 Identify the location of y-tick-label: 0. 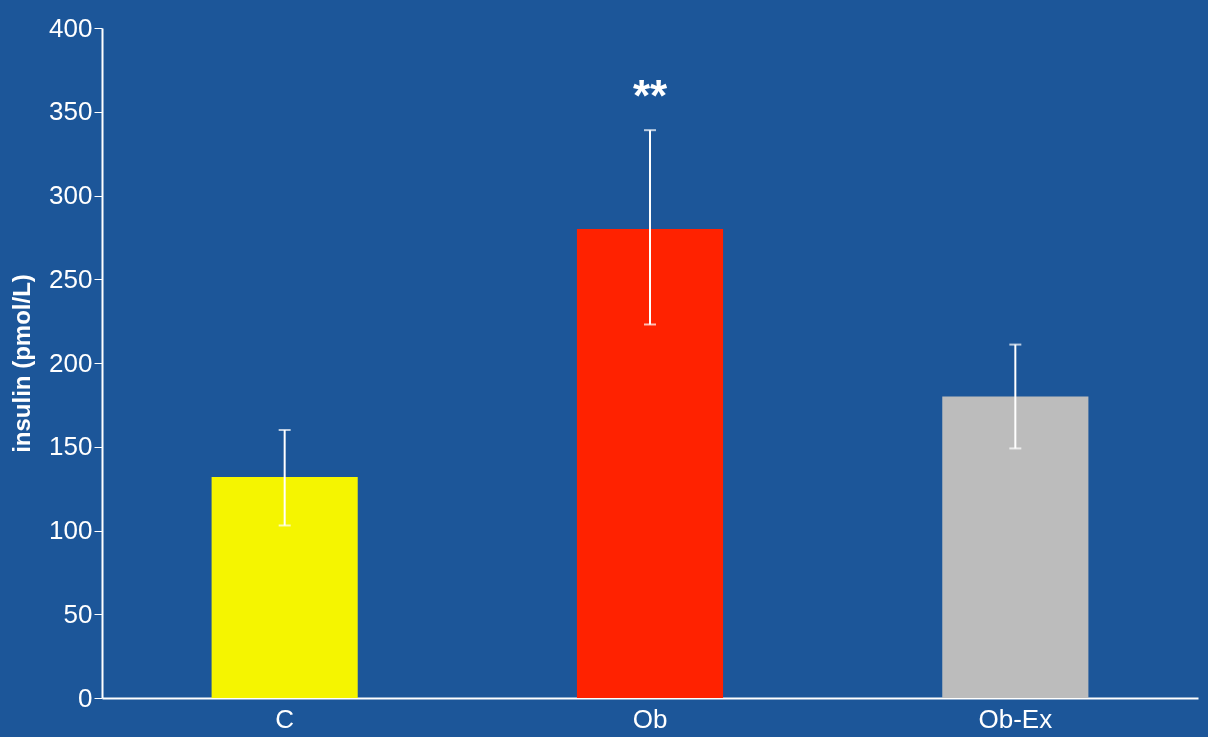
(85, 697).